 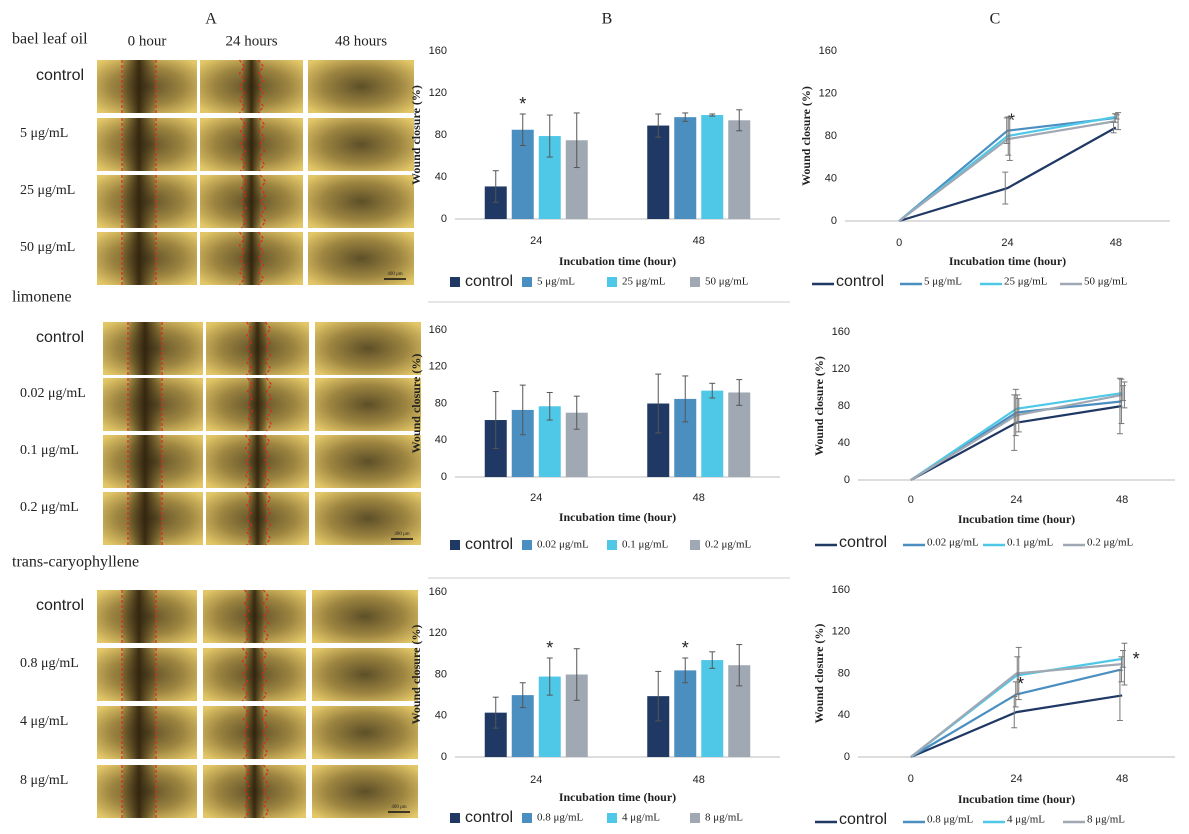 I want to click on legend-label: 0.02 μg/mL, so click(x=563, y=545).